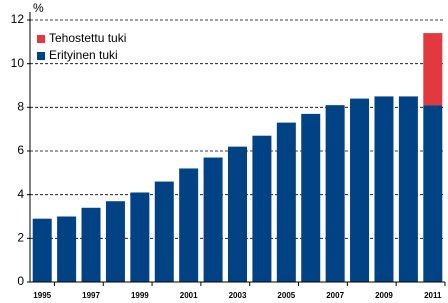 The height and width of the screenshot is (303, 448). What do you see at coordinates (20, 107) in the screenshot?
I see `y-tick-label: 8` at bounding box center [20, 107].